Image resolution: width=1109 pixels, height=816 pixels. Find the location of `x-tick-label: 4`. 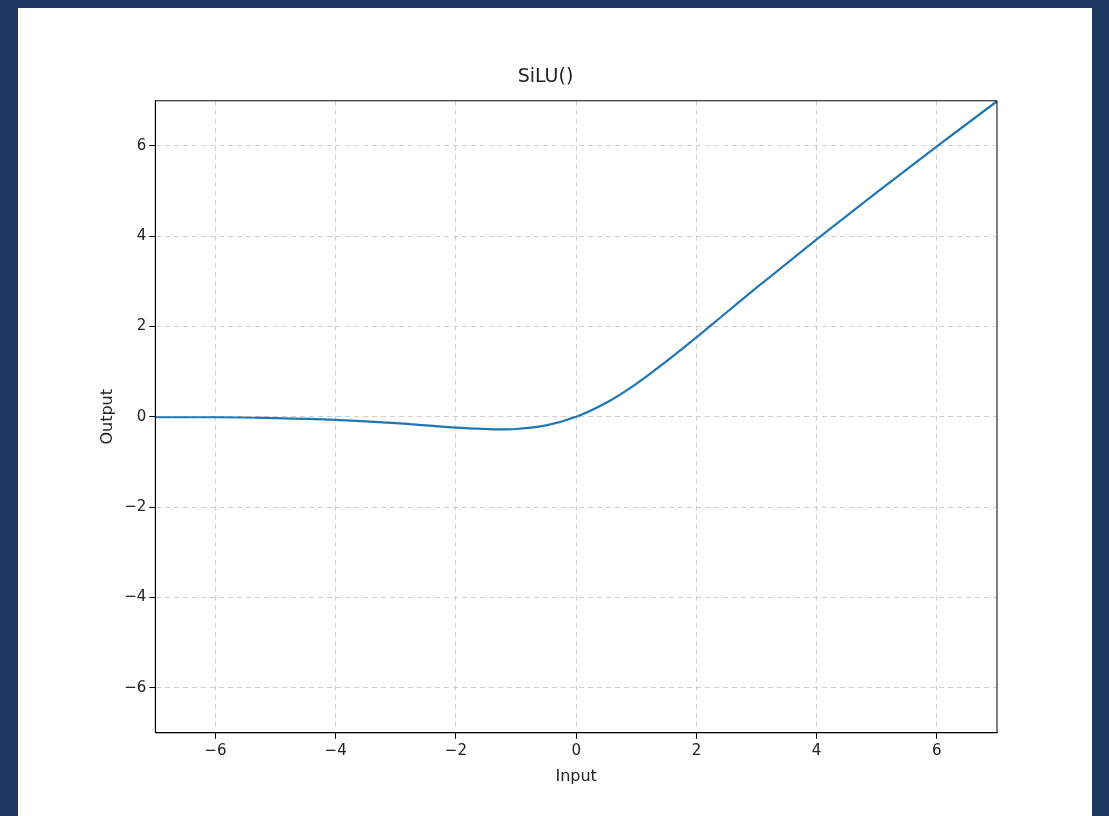

x-tick-label: 4 is located at coordinates (816, 749).